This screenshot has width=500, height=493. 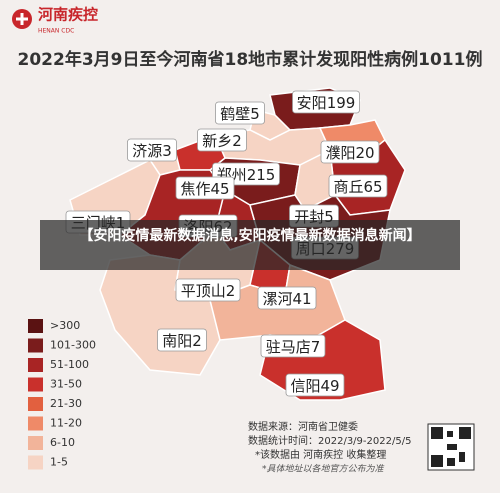 What do you see at coordinates (62, 394) in the screenshot?
I see `legend: >300 101-300 51-100 31-50 21-30 11-20 6-10 1-5` at bounding box center [62, 394].